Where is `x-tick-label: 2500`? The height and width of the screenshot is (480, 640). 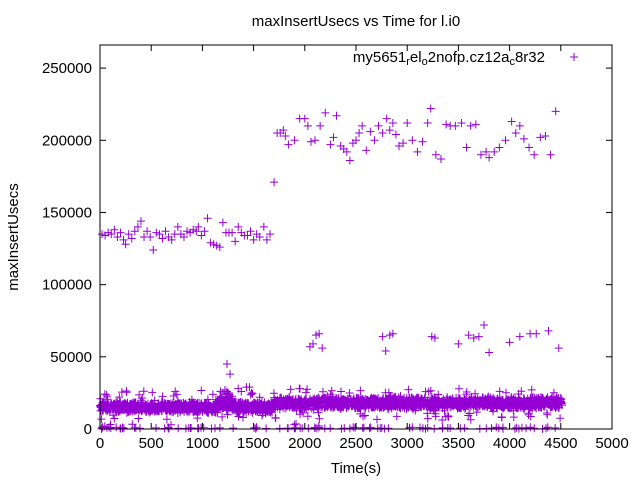
x-tick-label: 2500 is located at coordinates (355, 443).